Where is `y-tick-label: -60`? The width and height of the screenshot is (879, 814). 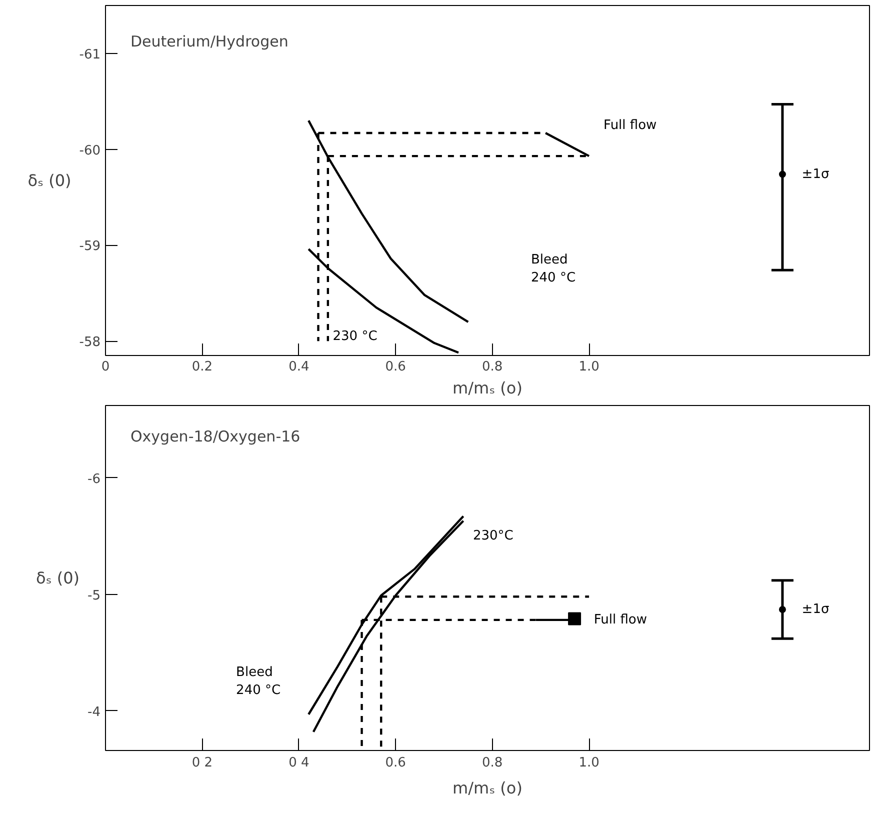
y-tick-label: -60 is located at coordinates (89, 150).